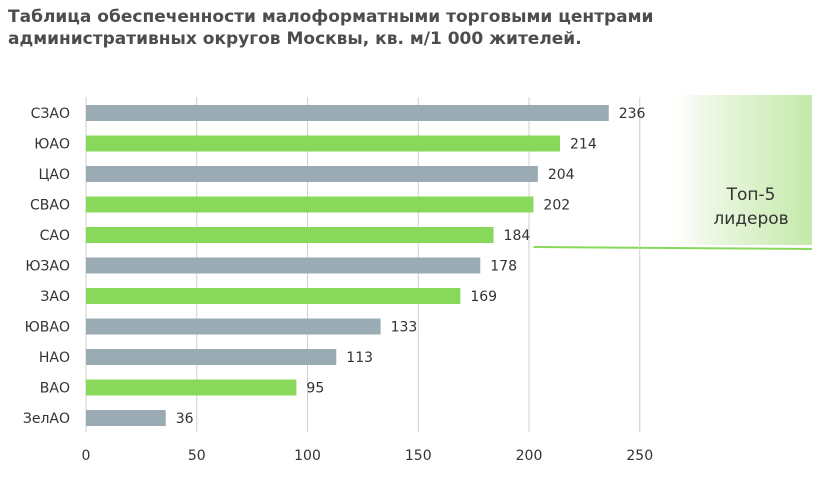  Describe the element at coordinates (55, 297) in the screenshot. I see `category-label: ЗАО` at that location.